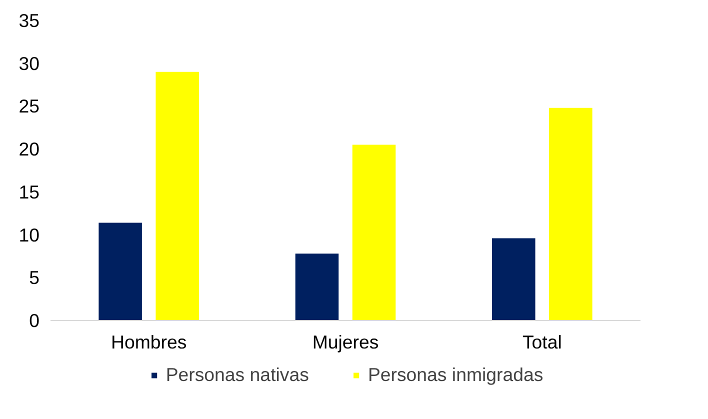  I want to click on y-tick-label: 25, so click(29, 106).